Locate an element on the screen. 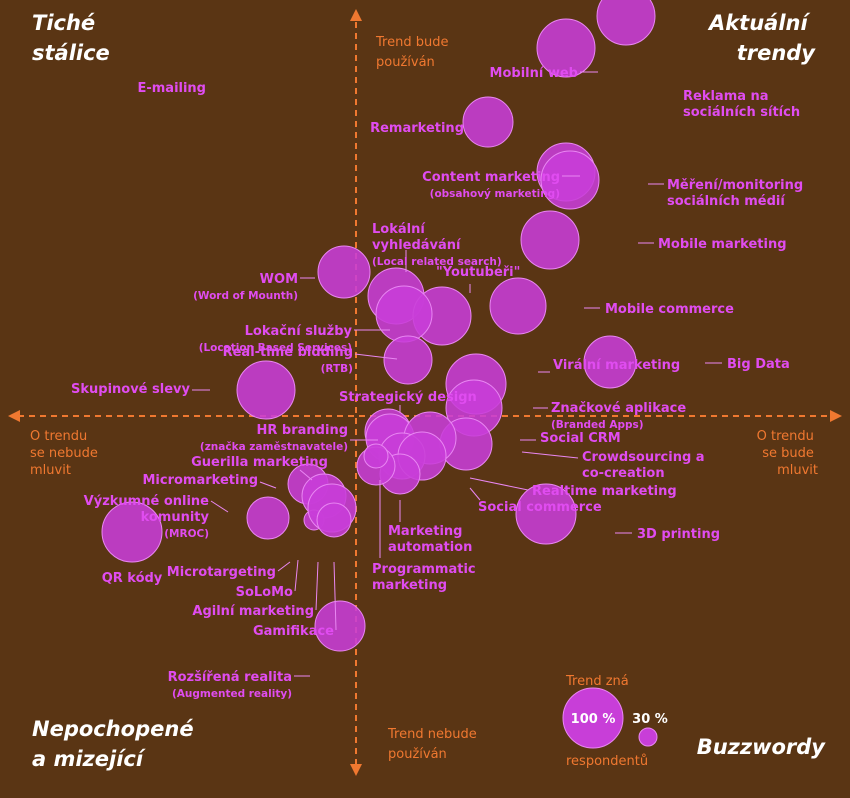 Image resolution: width=850 pixels, height=798 pixels. label-content-marketing: Content marketing (obsahový marketing) is located at coordinates (491, 185).